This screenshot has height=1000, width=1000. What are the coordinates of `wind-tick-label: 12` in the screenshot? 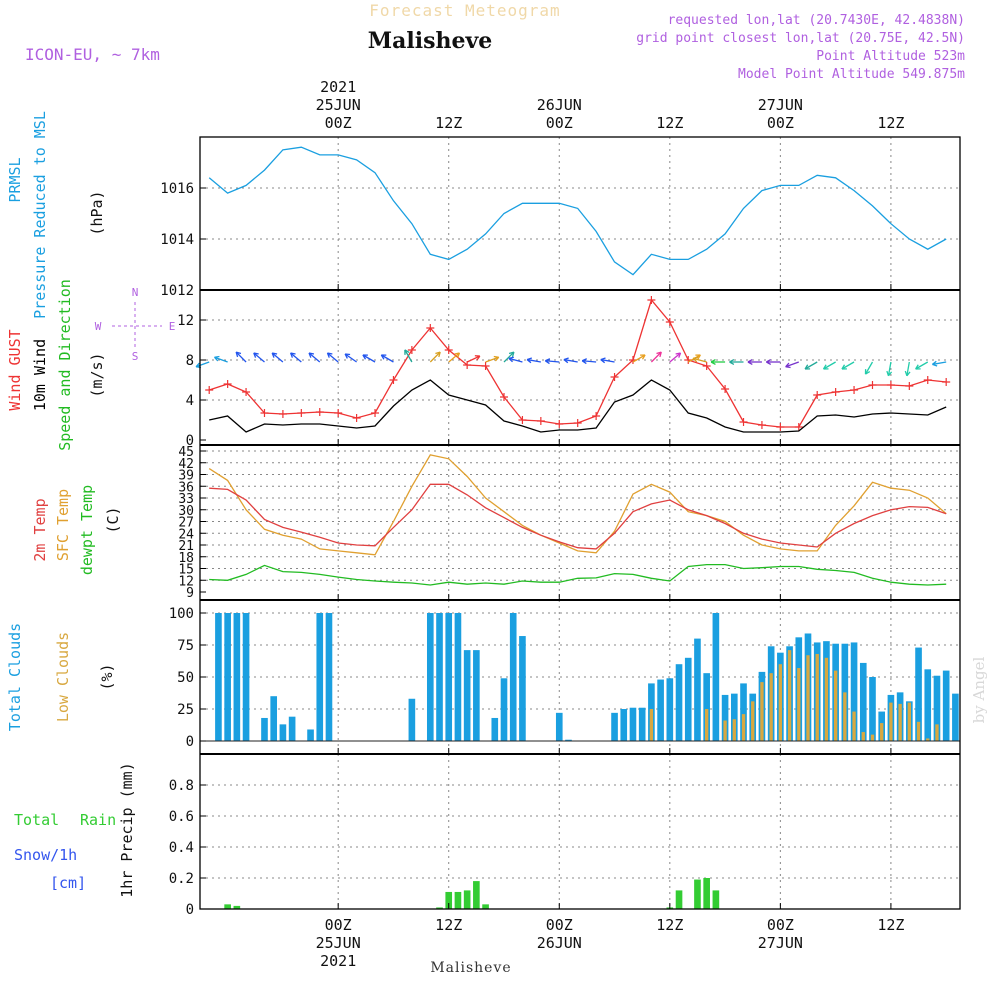 It's located at (185, 321).